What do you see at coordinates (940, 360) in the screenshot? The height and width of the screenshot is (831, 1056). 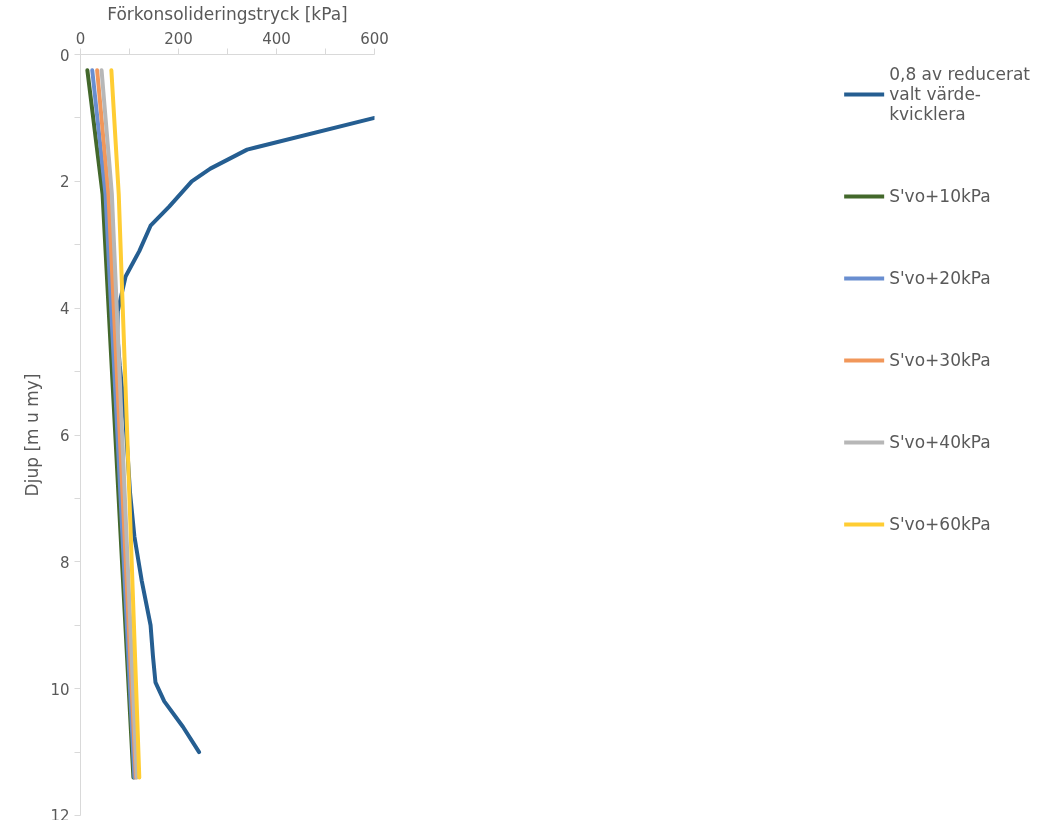 I see `legend-label: S'vo+30kPa` at bounding box center [940, 360].